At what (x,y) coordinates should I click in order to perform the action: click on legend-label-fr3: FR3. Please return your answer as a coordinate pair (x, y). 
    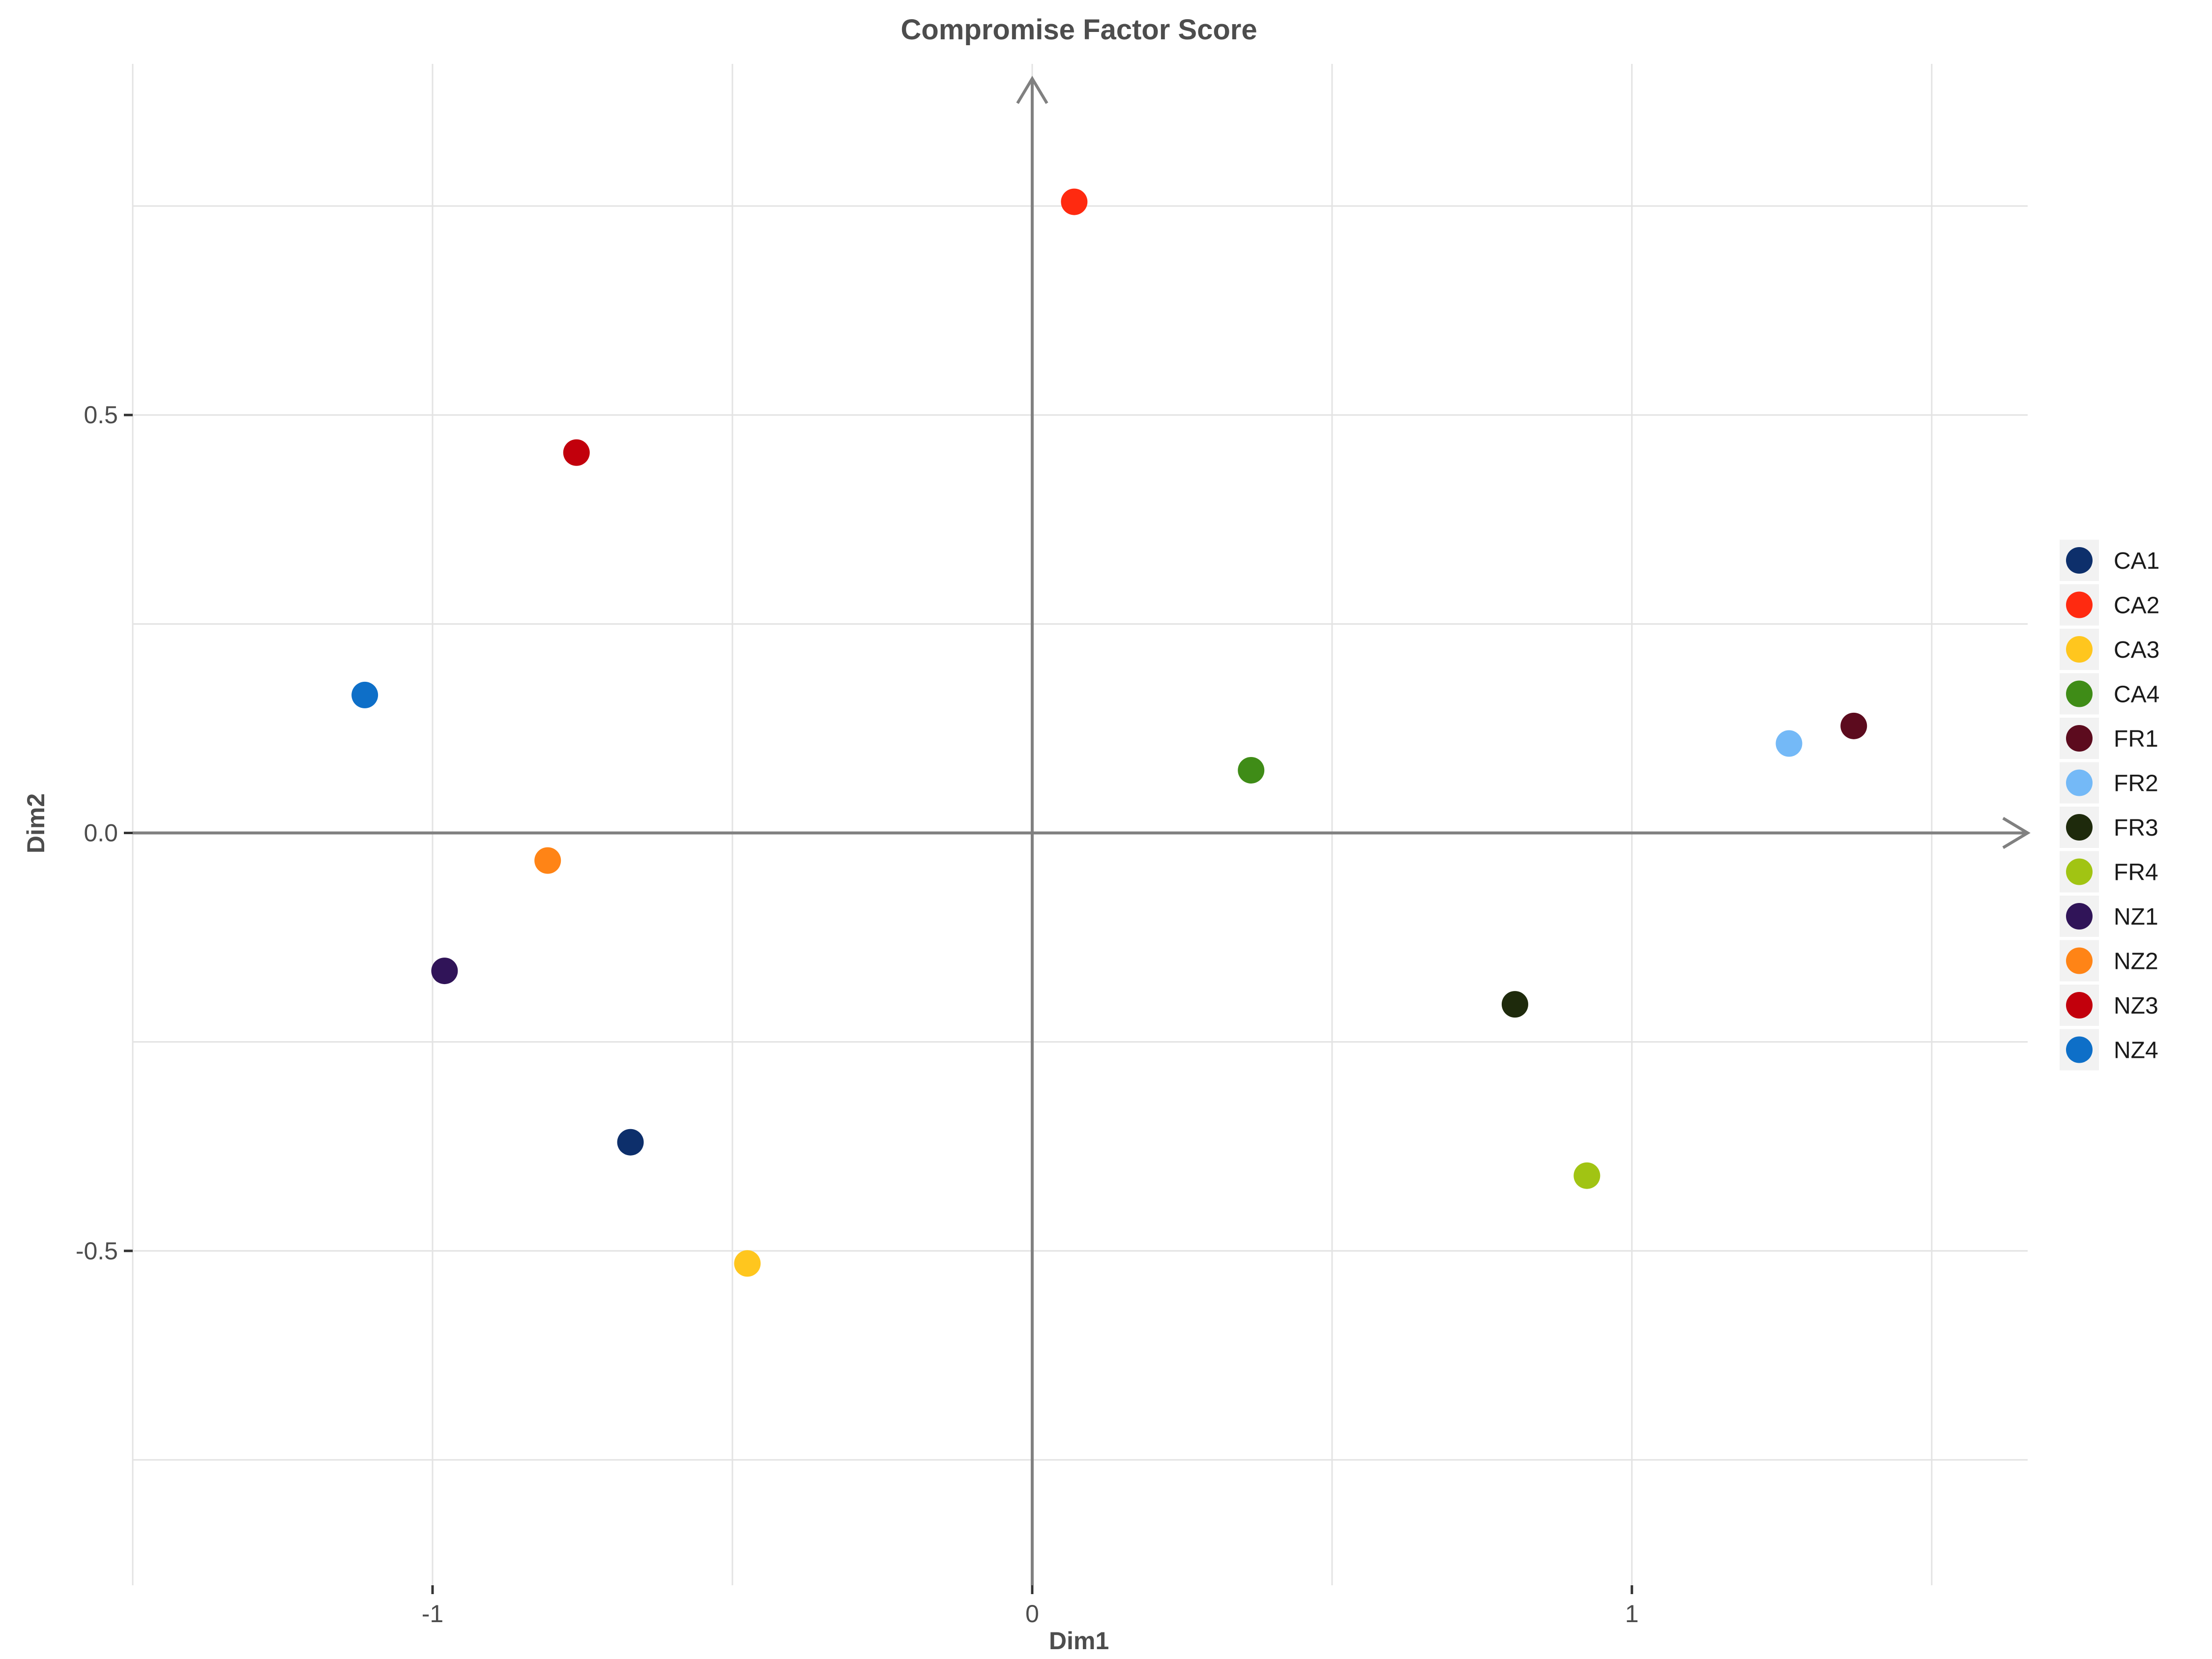
    Looking at the image, I should click on (2136, 828).